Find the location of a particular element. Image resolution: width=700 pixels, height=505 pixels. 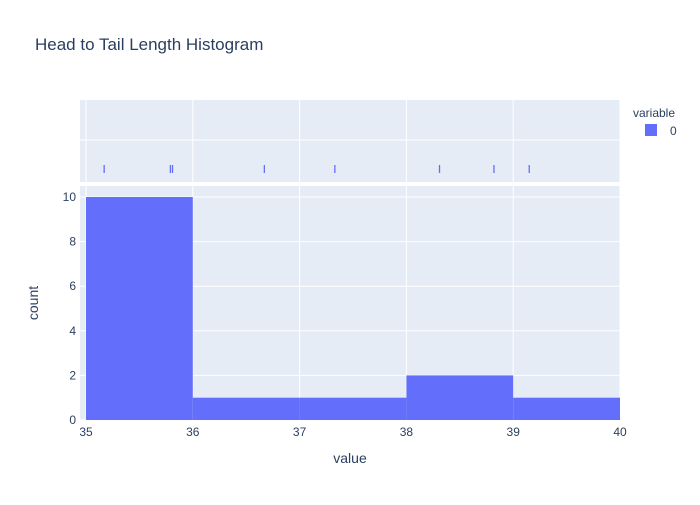

y-tick-label: 0 is located at coordinates (72, 420).